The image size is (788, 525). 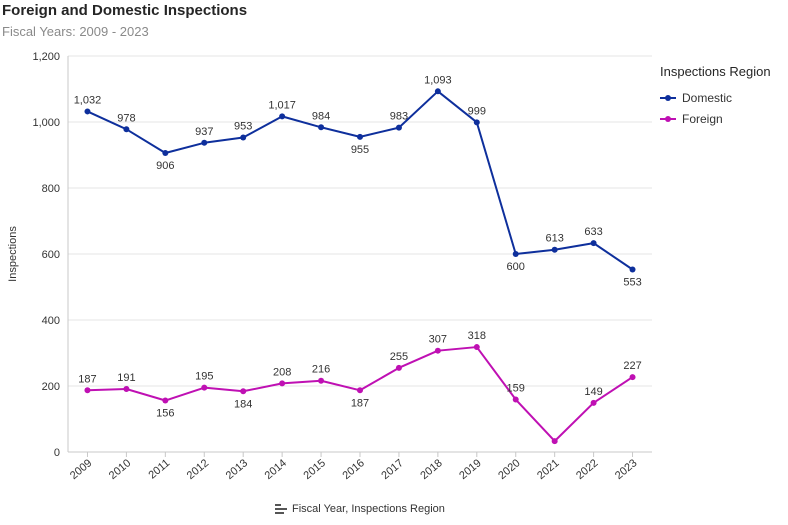 What do you see at coordinates (159, 469) in the screenshot?
I see `x-tick-label: 2011` at bounding box center [159, 469].